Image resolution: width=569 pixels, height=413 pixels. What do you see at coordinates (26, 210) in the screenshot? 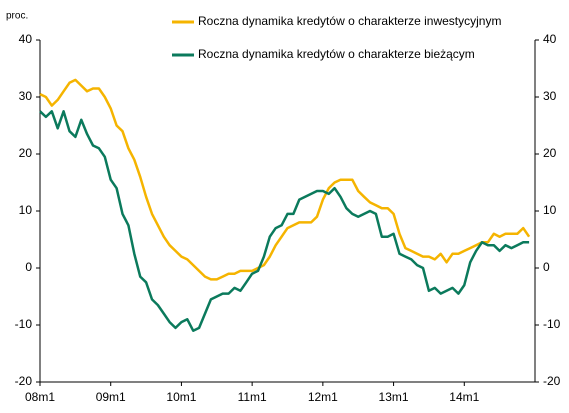
I see `y-tick-label: 10` at bounding box center [26, 210].